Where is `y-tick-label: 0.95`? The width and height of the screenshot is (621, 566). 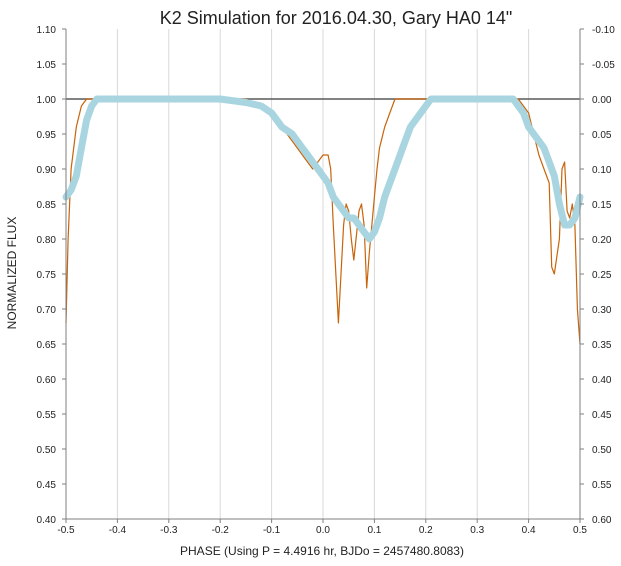
y-tick-label: 0.95 is located at coordinates (47, 135).